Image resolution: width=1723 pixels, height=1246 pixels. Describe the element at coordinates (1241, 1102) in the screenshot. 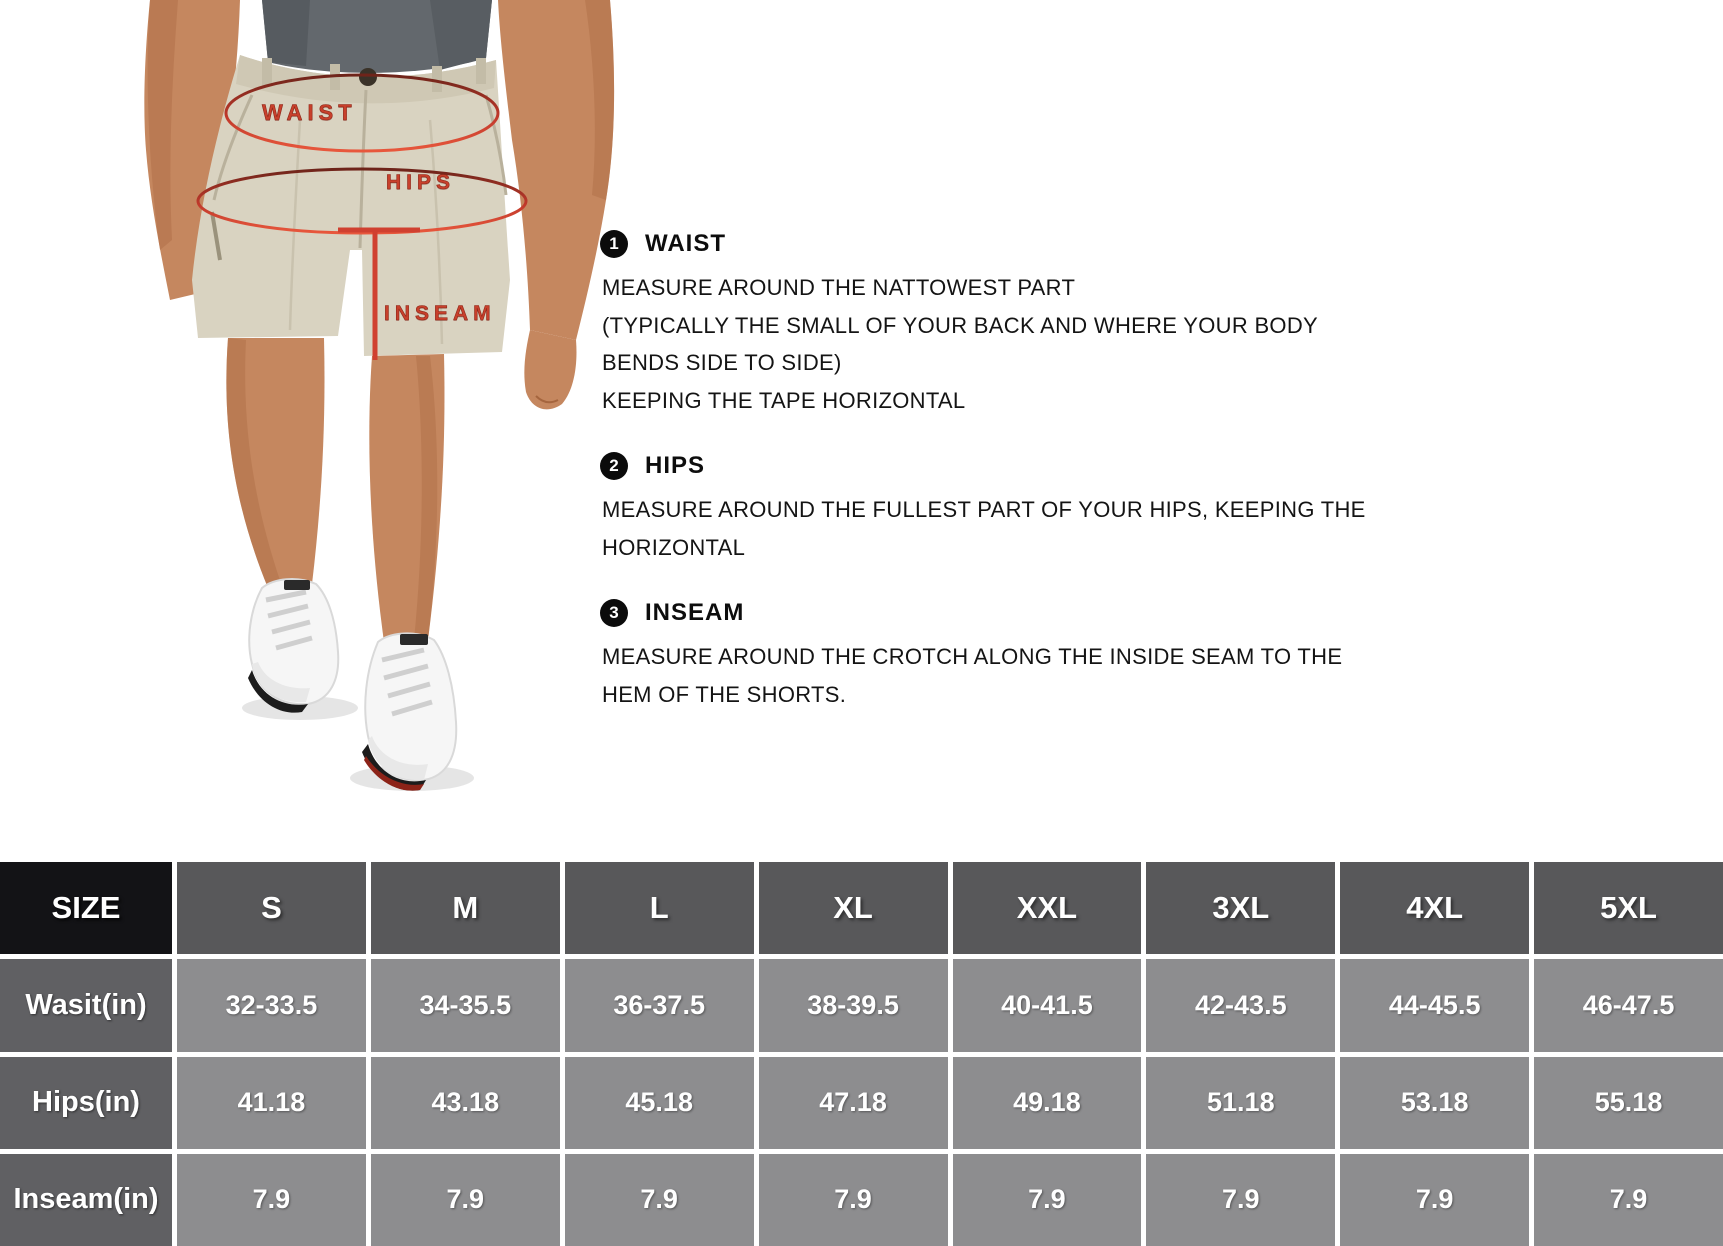

I see `hips-value: 51.18` at that location.